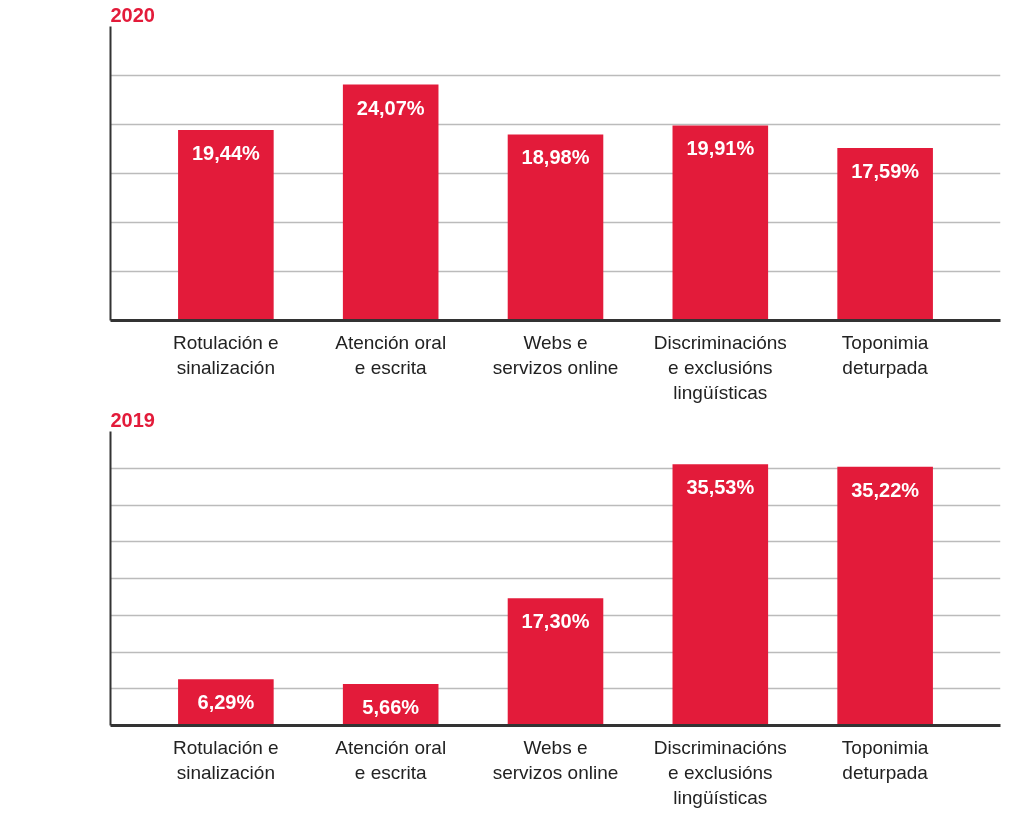 The image size is (1019, 834). What do you see at coordinates (391, 706) in the screenshot?
I see `data-label: 5,66%` at bounding box center [391, 706].